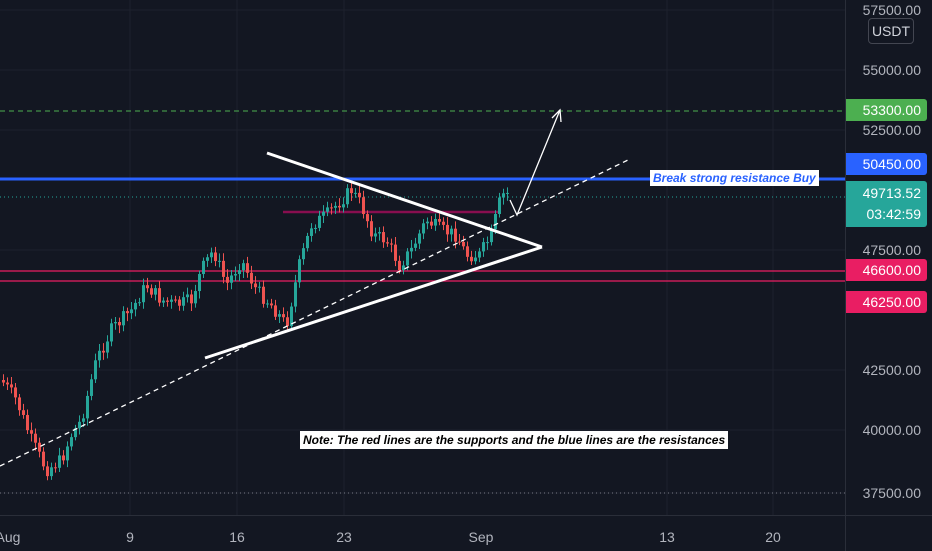  I want to click on price-tick: 57500.00, so click(891, 10).